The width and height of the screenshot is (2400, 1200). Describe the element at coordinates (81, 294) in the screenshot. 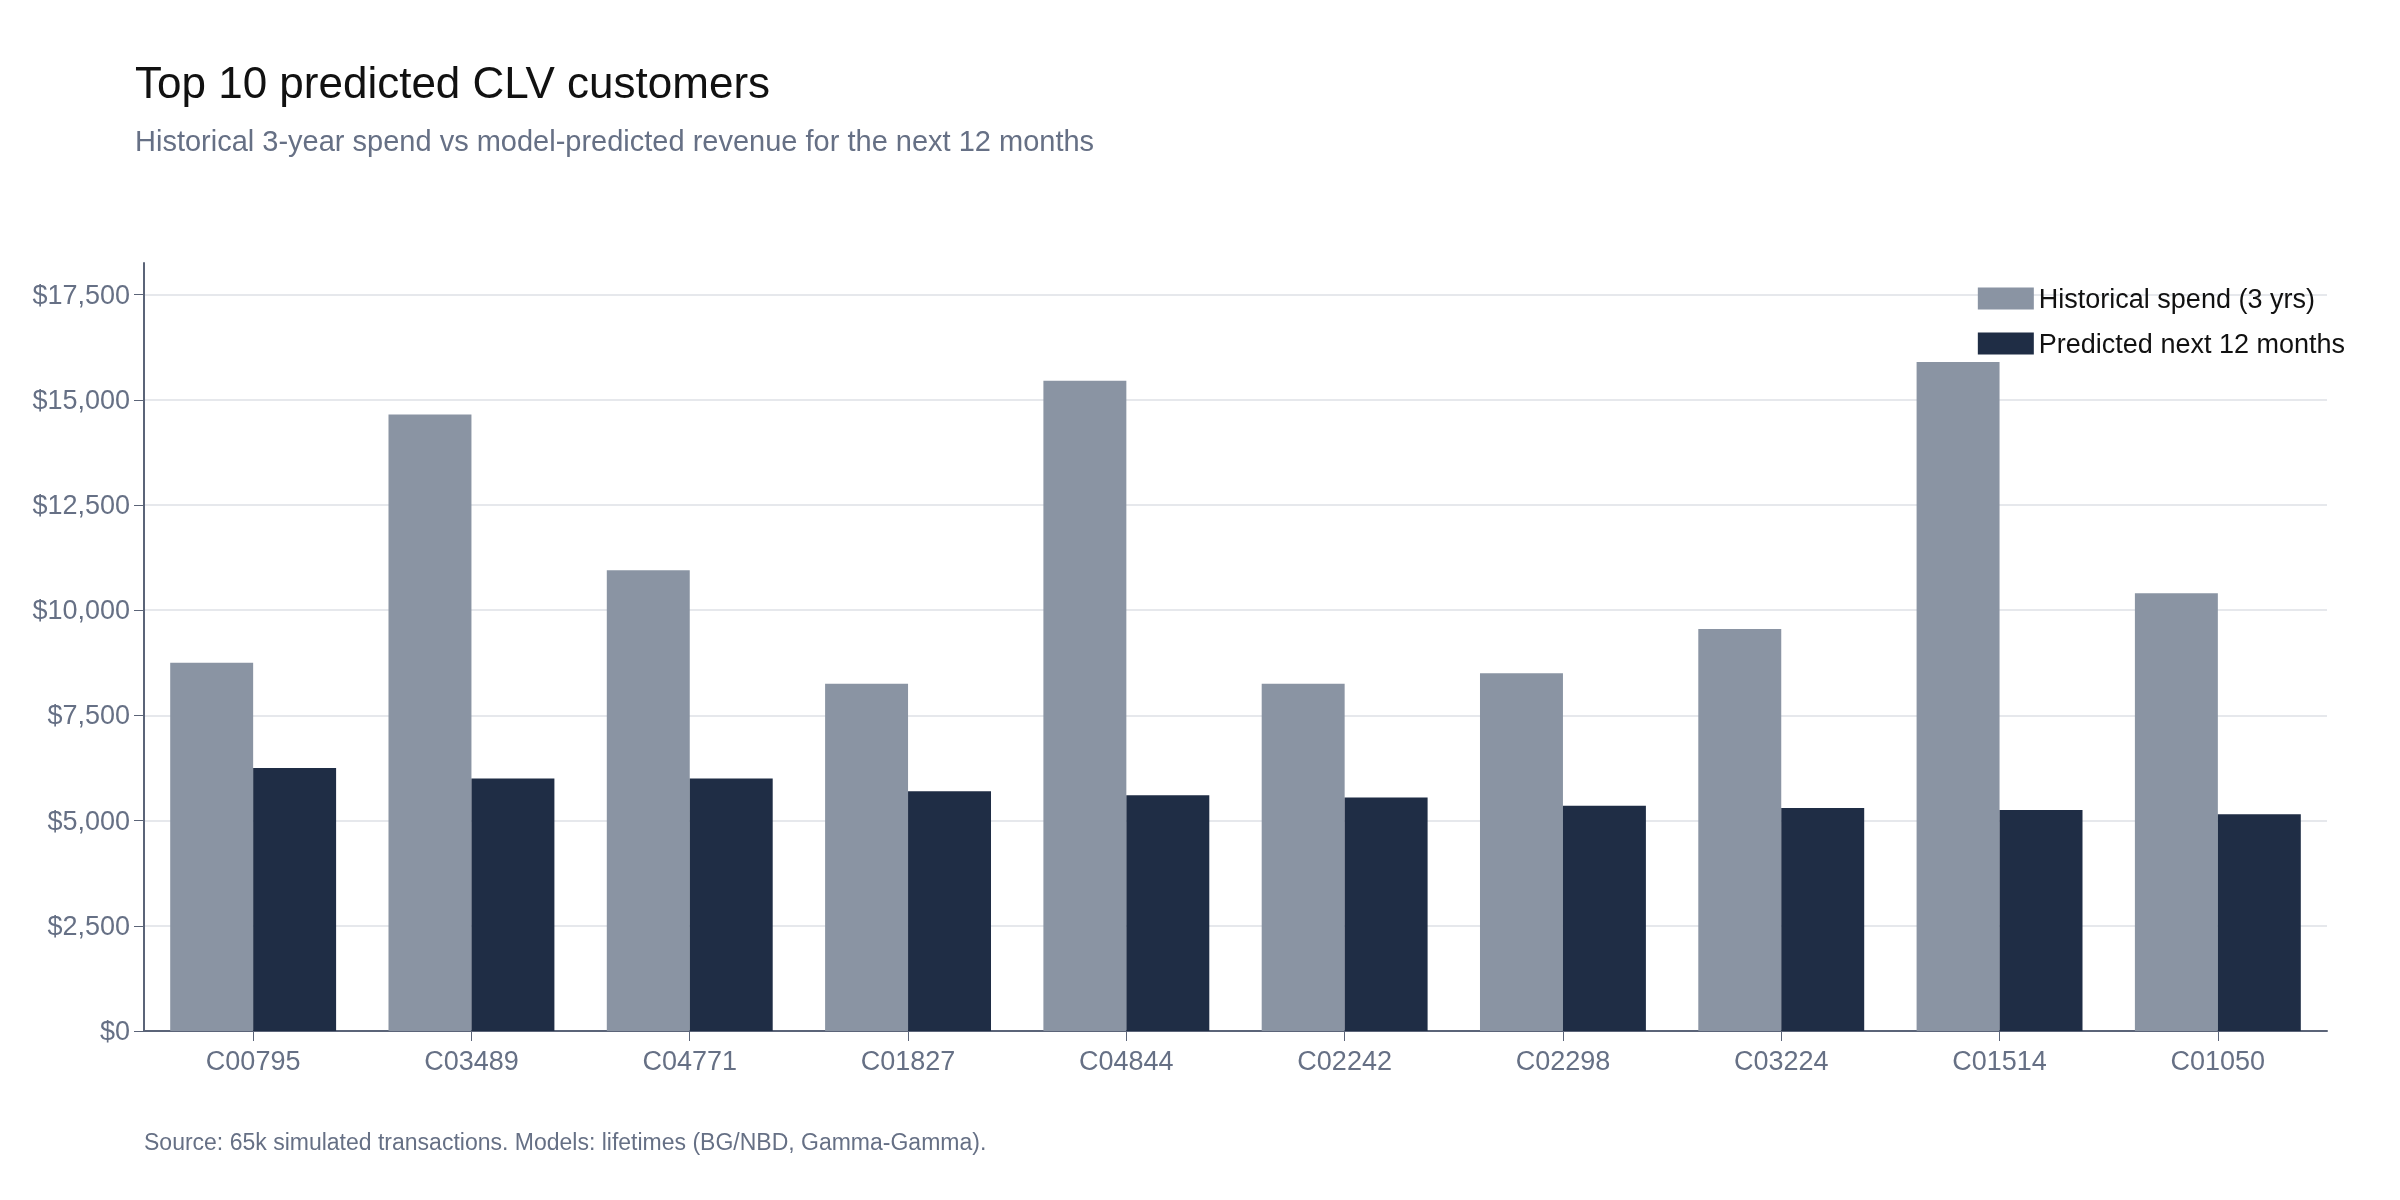

I see `y-tick-label: $17,500` at that location.